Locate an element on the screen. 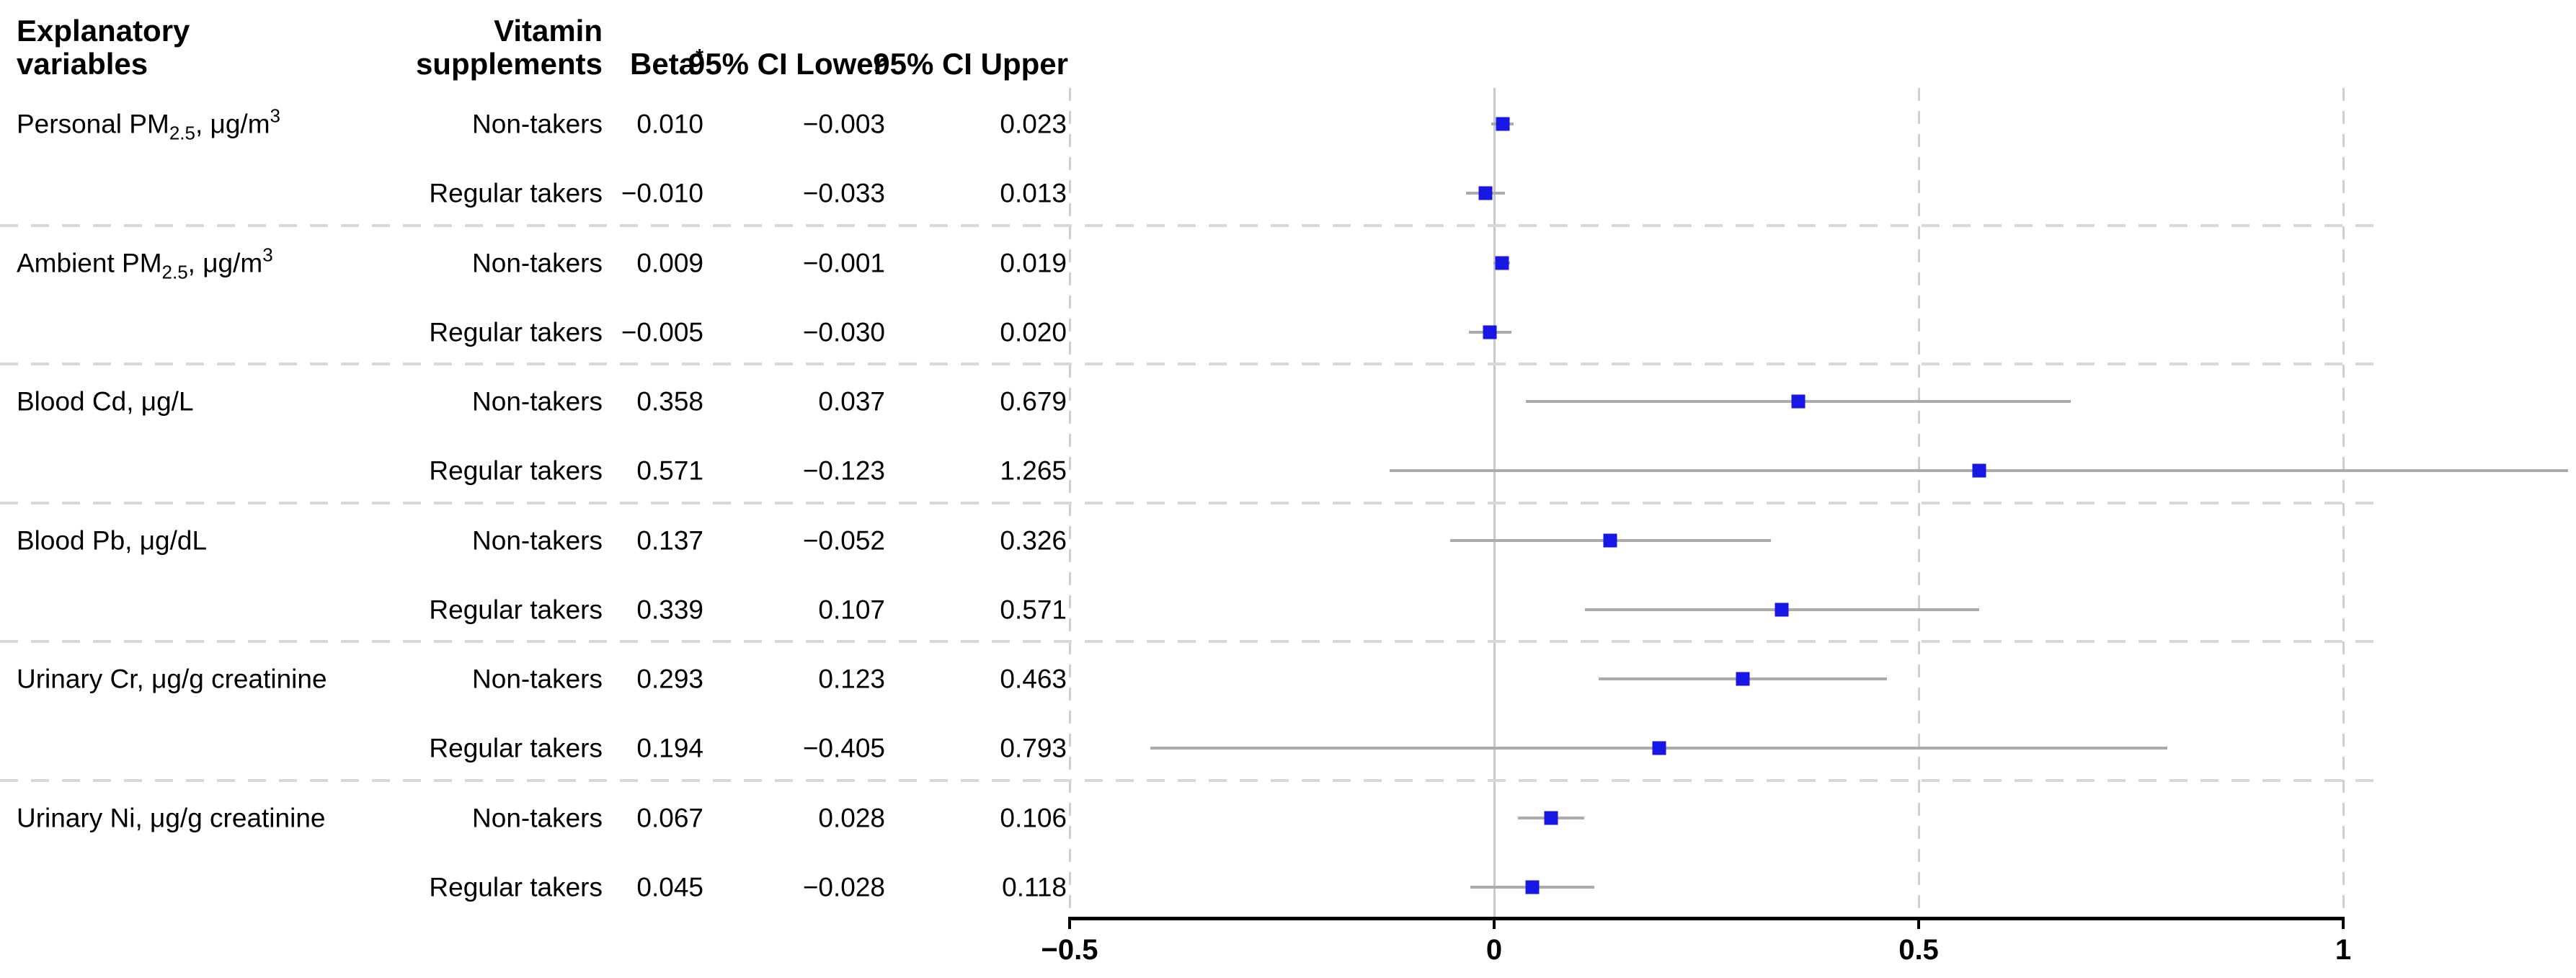 The image size is (2576, 978). beta-value: 0.571 is located at coordinates (669, 470).